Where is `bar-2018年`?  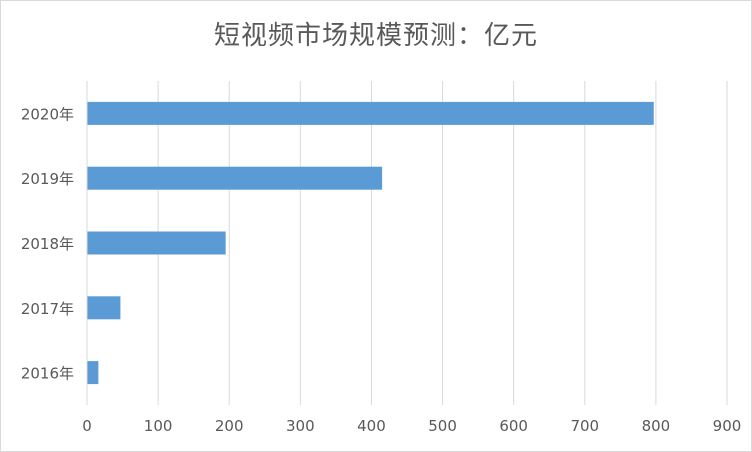 bar-2018年 is located at coordinates (156, 243).